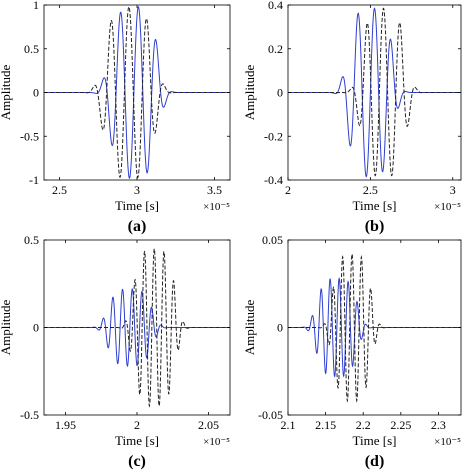 Image resolution: width=474 pixels, height=475 pixels. Describe the element at coordinates (438, 425) in the screenshot. I see `x-tick-label: 2.3` at that location.